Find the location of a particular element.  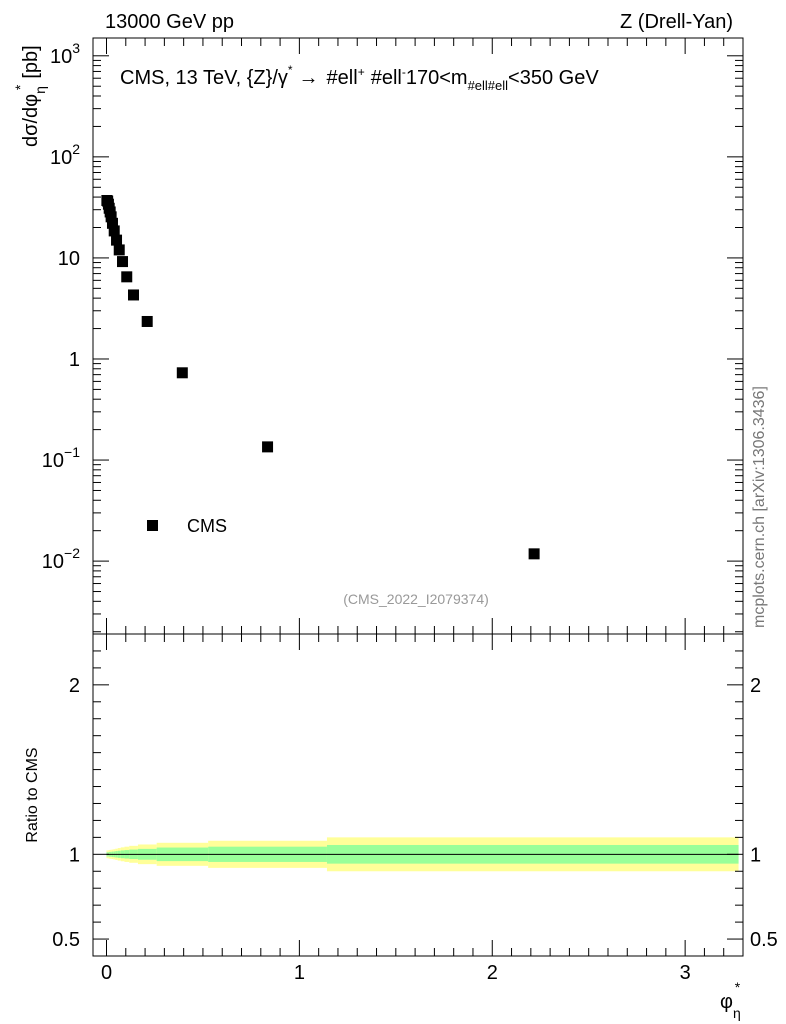

tick-base: 1 is located at coordinates (74, 360).